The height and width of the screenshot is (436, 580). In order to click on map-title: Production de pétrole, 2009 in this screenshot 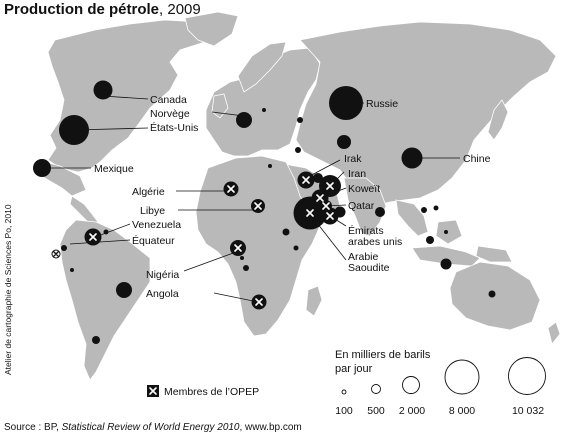, I will do `click(102, 9)`.